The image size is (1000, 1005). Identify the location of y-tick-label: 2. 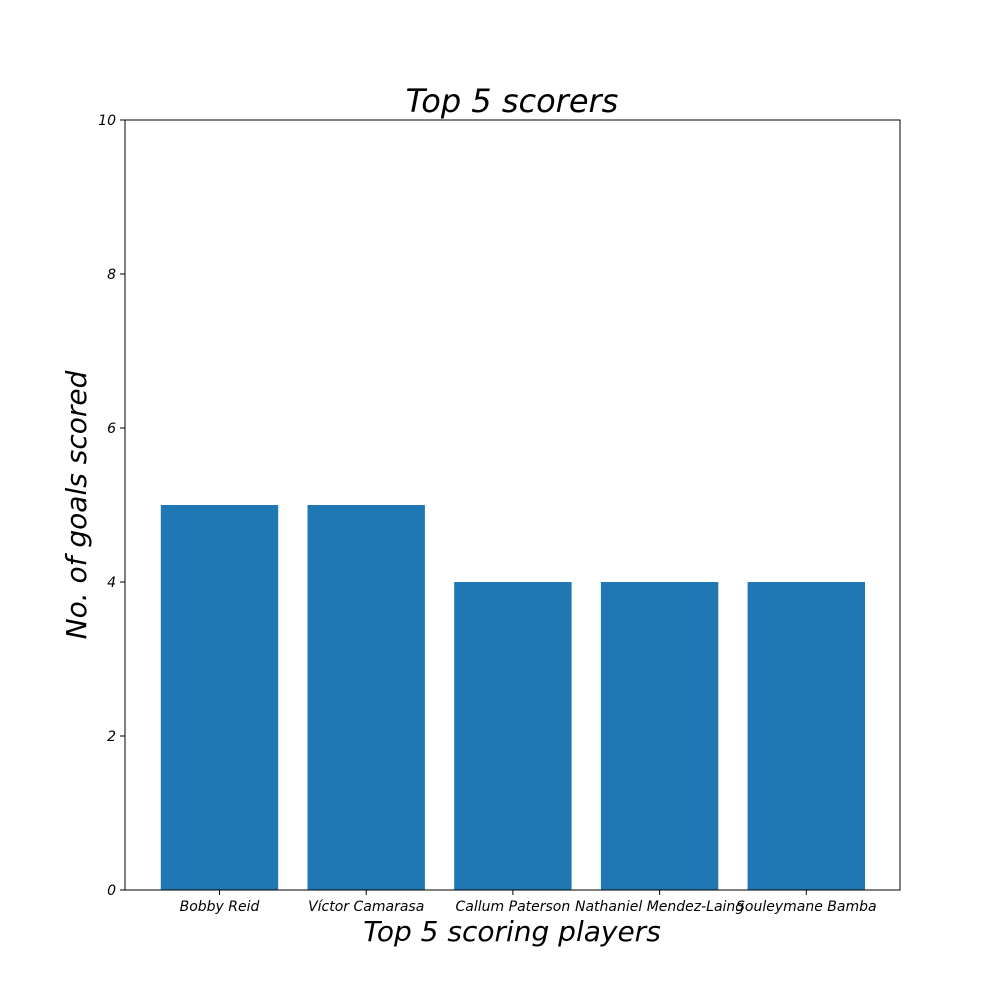
(111, 737).